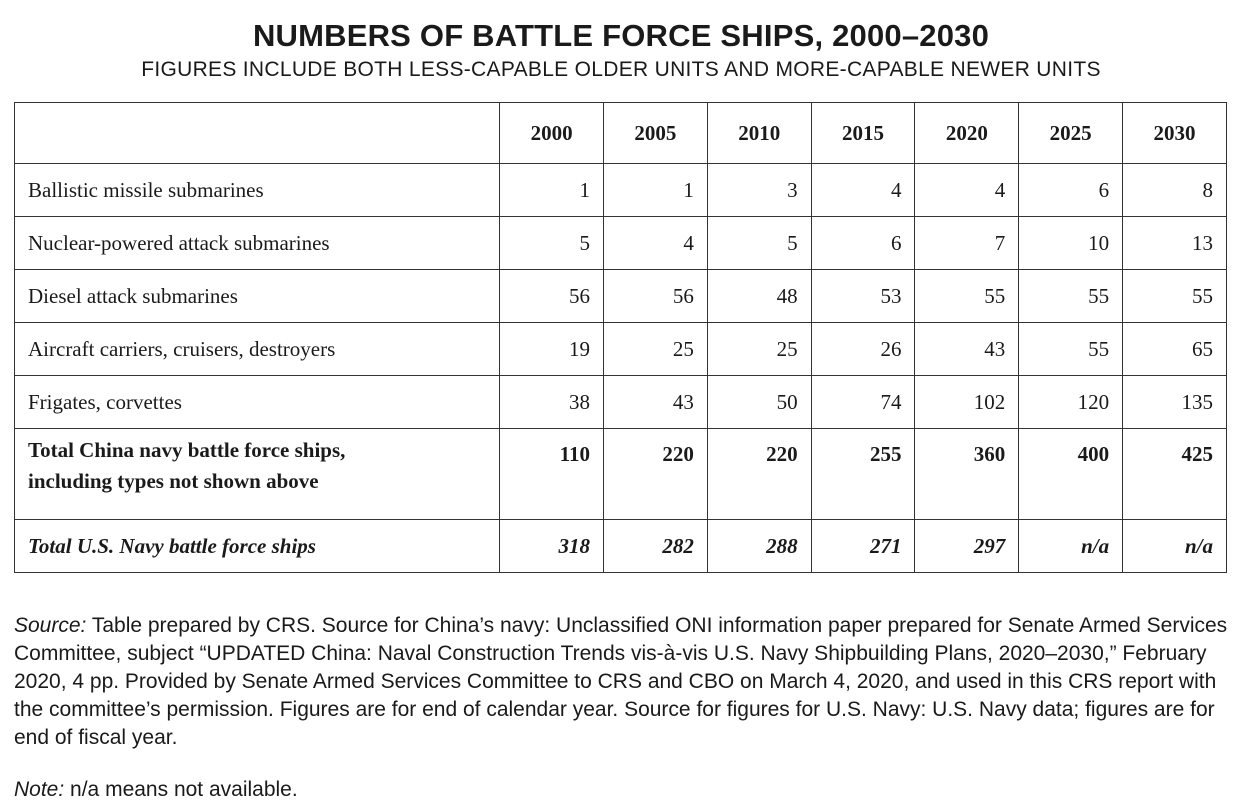  Describe the element at coordinates (621, 35) in the screenshot. I see `table-title: NUMBERS OF BATTLE FORCE SHIPS, 2000–2030` at that location.